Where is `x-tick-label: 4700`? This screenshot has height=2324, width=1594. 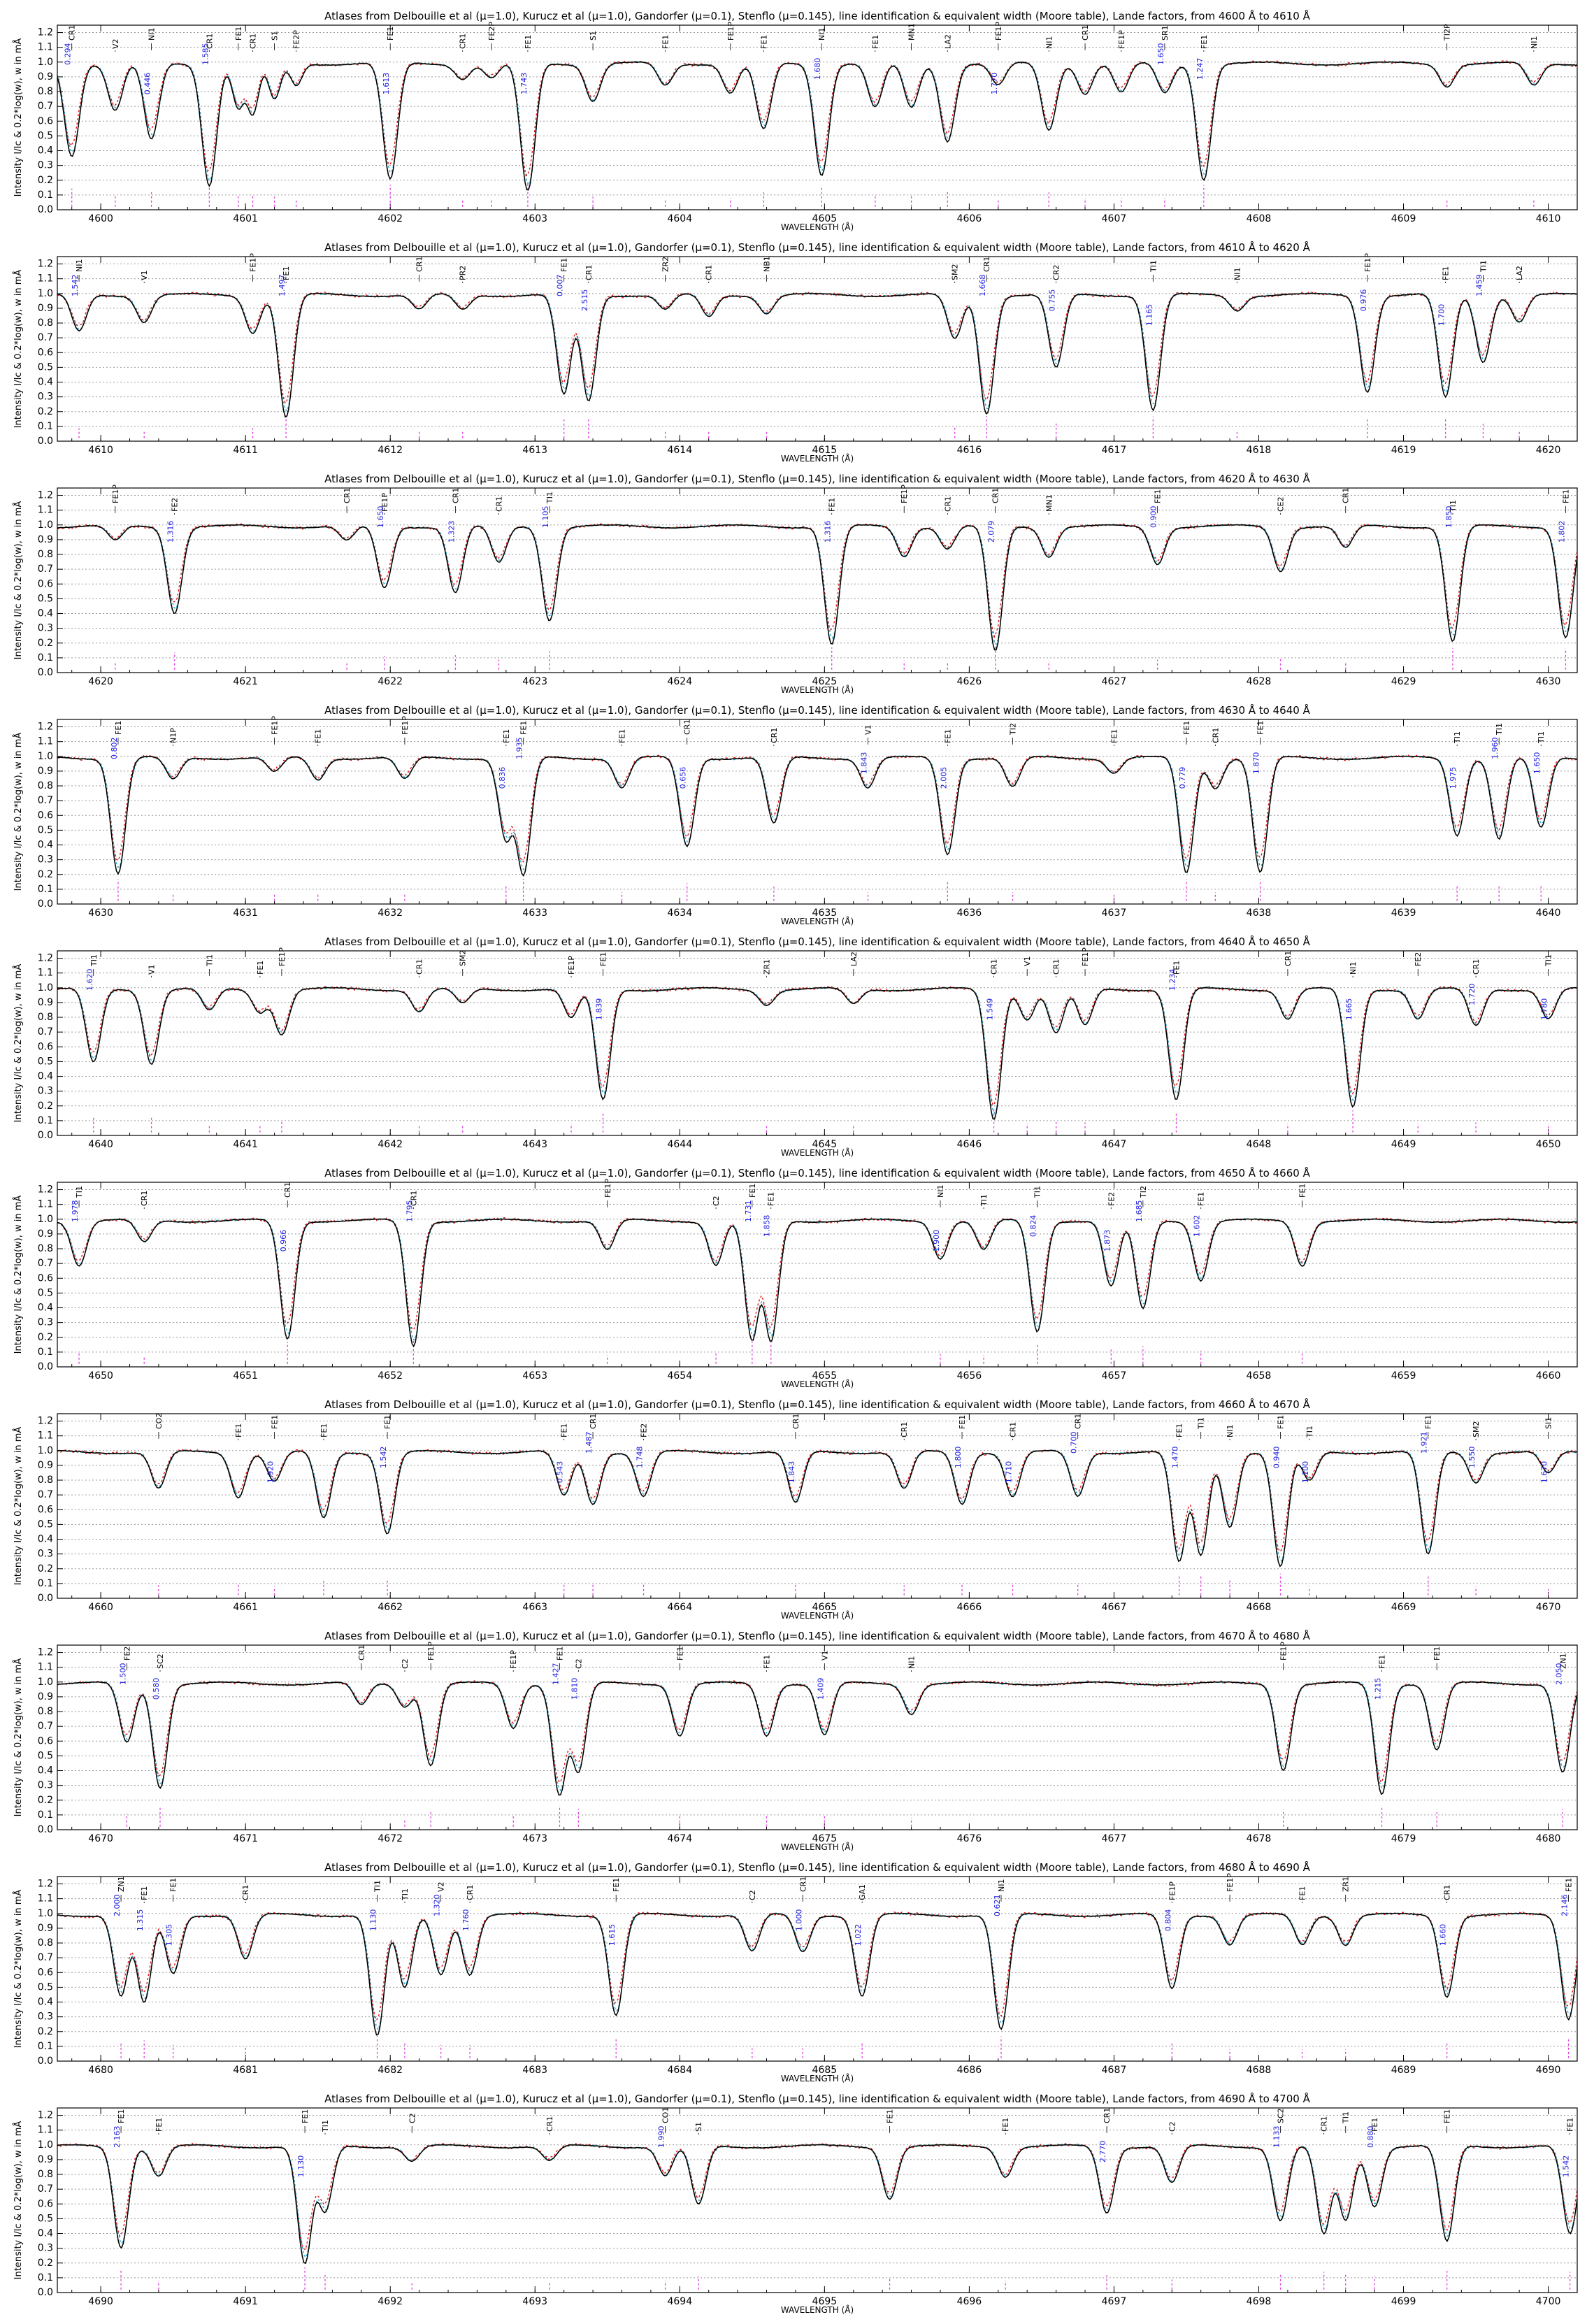
x-tick-label: 4700 is located at coordinates (1548, 2301).